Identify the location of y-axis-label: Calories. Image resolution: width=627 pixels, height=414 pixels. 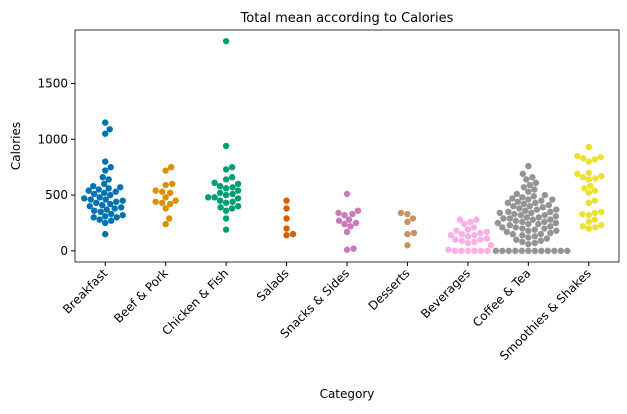
(16, 146).